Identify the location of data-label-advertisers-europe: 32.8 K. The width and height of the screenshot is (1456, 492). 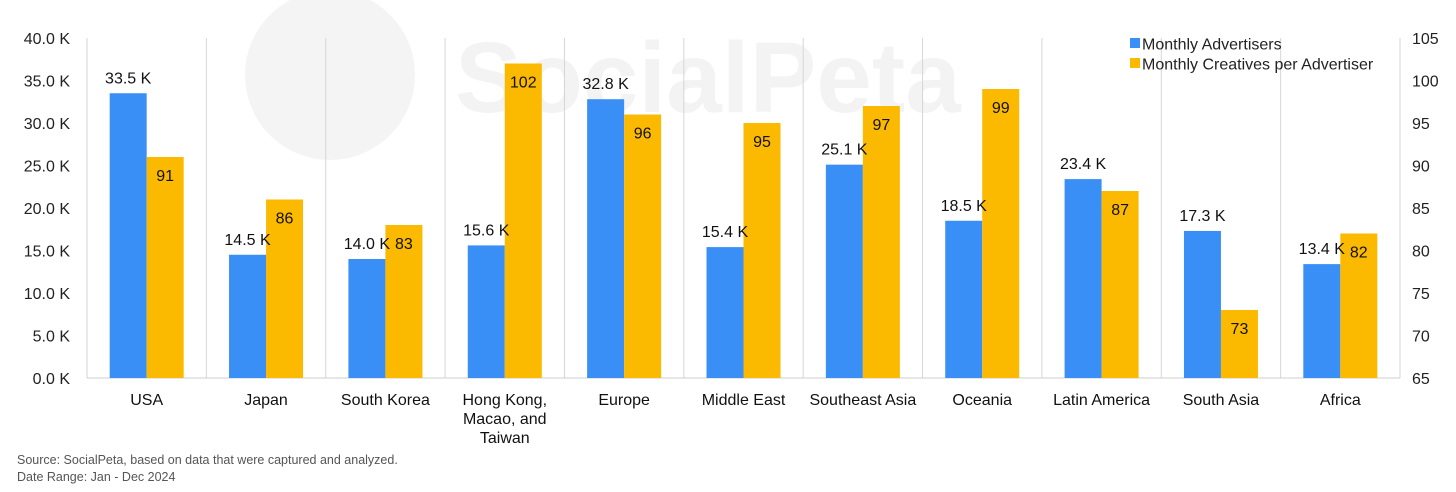
(606, 84).